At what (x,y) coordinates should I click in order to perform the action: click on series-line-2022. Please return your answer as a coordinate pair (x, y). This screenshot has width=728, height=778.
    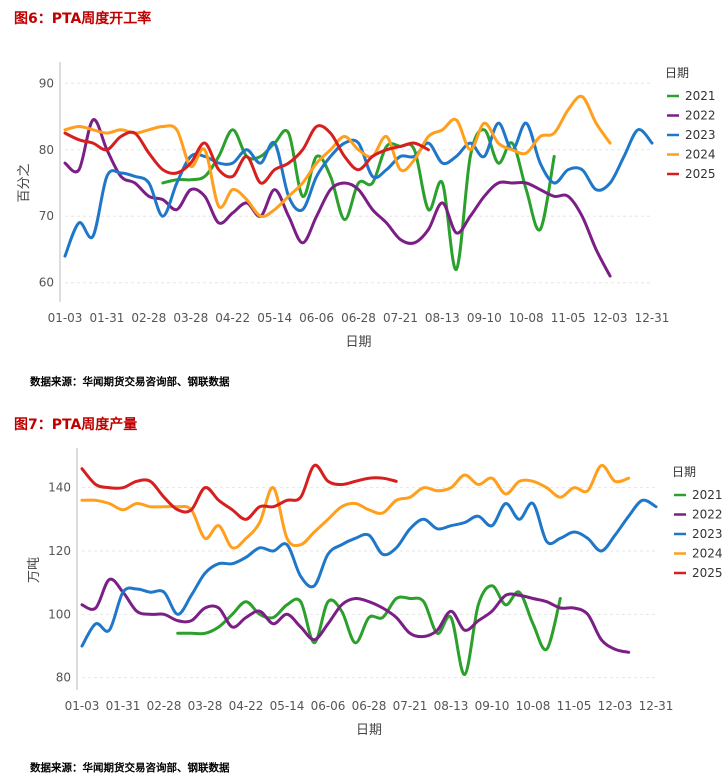
    Looking at the image, I should click on (355, 615).